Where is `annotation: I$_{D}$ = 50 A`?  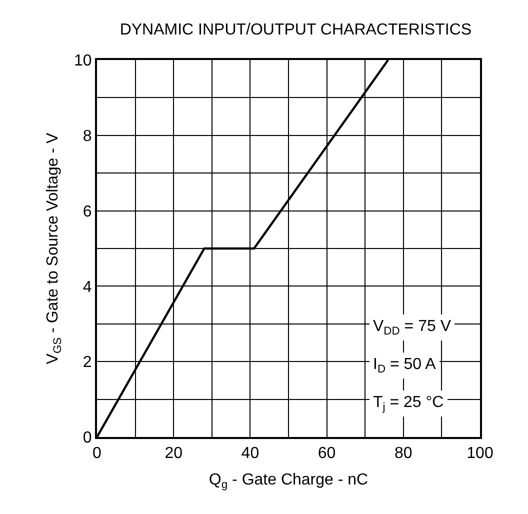
annotation: I$_{D}$ = 50 A is located at coordinates (404, 366).